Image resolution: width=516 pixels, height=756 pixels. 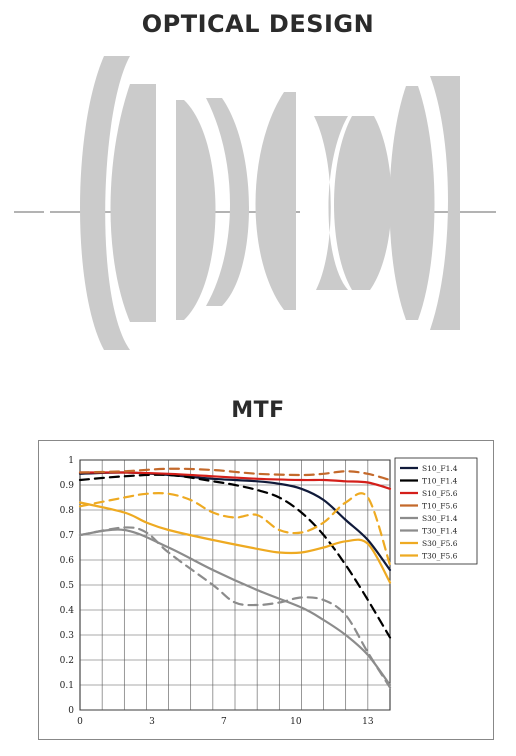 I want to click on legend-label-t30-f1-4: T30_F1.4, so click(x=440, y=531).